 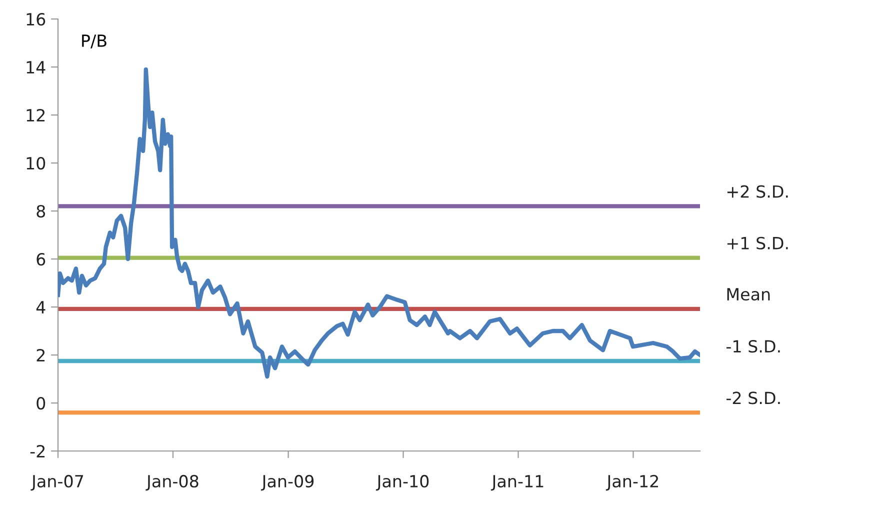 What do you see at coordinates (172, 482) in the screenshot?
I see `x-tick-label: Jan-08` at bounding box center [172, 482].